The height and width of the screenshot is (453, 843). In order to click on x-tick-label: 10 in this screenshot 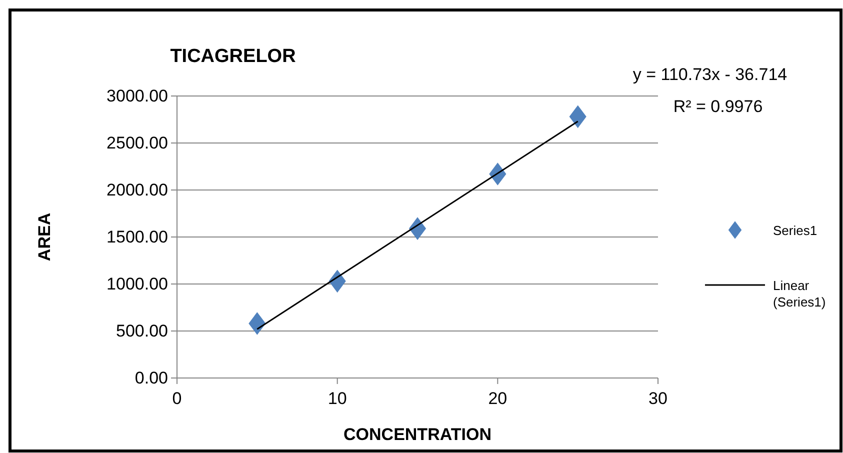, I will do `click(337, 398)`.